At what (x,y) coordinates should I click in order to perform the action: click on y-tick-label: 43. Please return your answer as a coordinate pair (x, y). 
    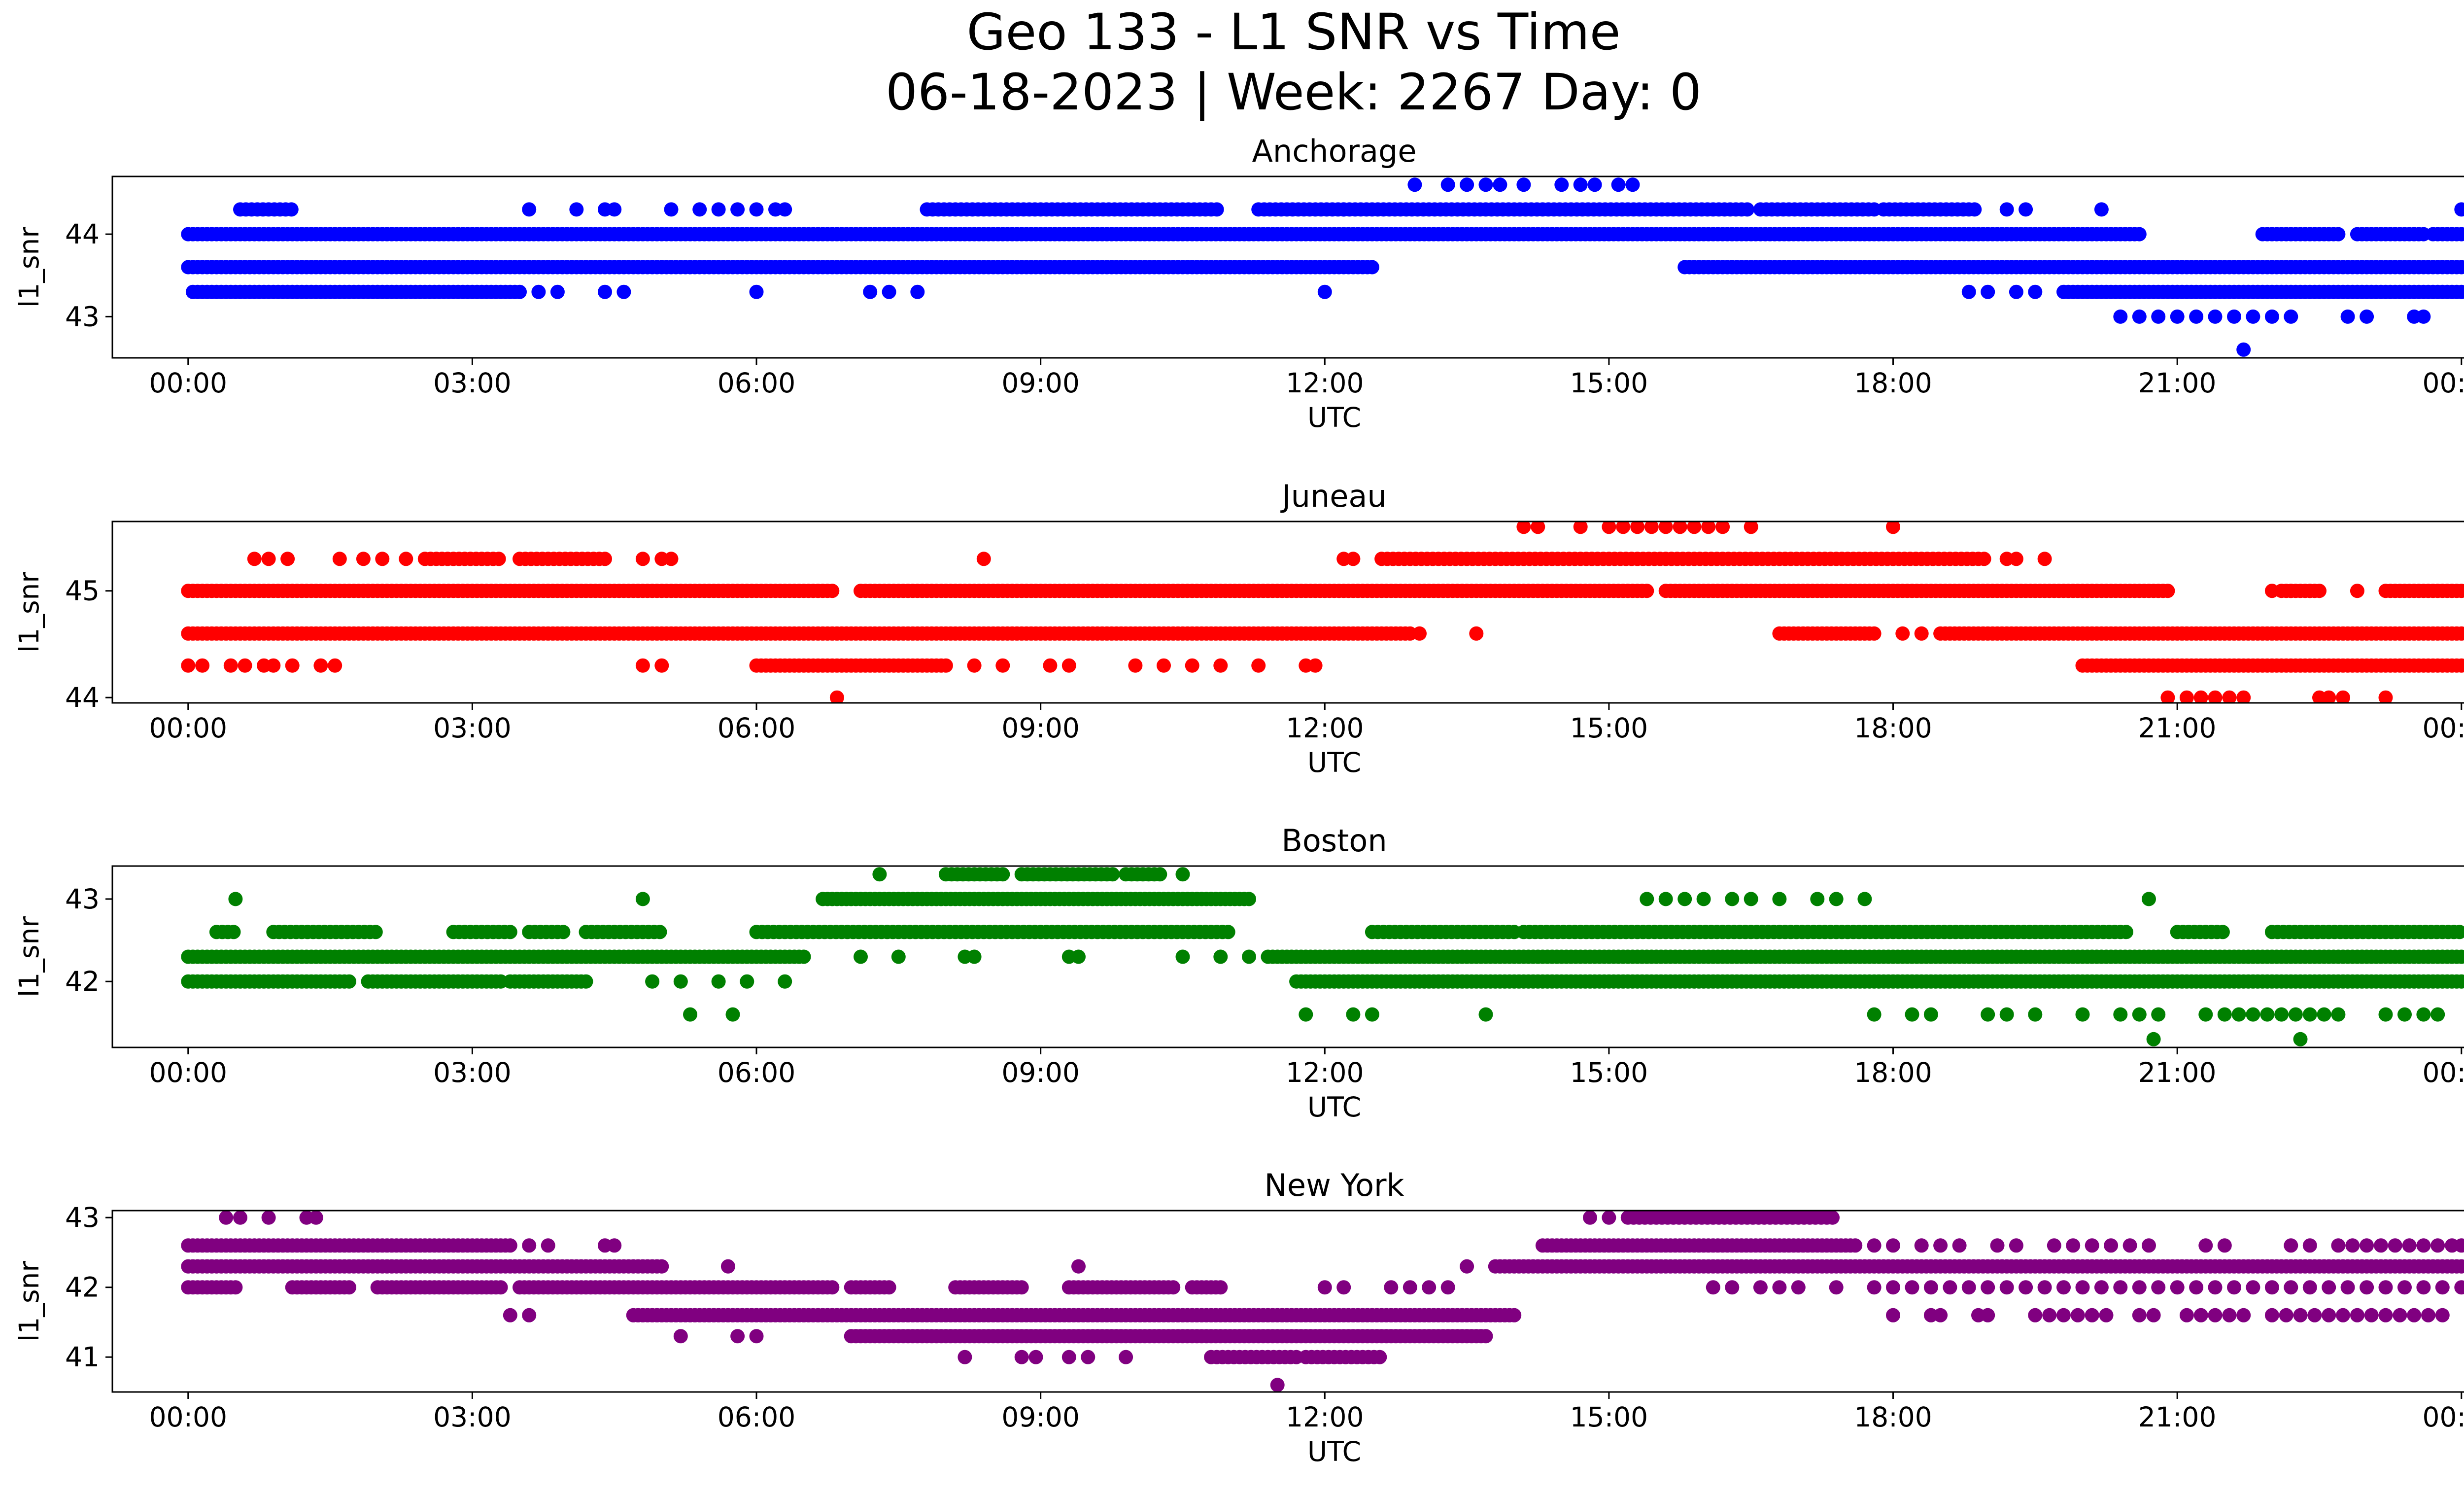
    Looking at the image, I should click on (82, 899).